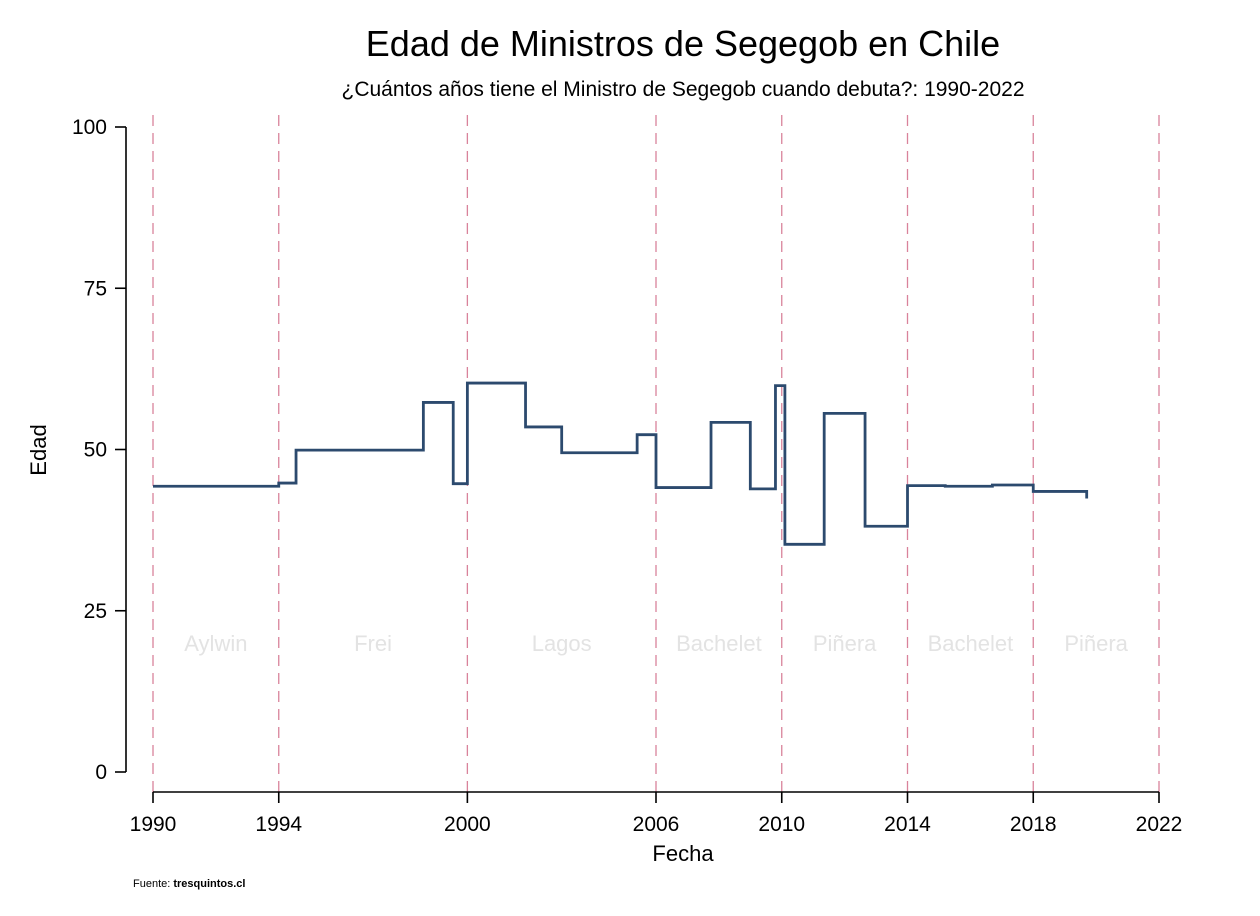  Describe the element at coordinates (467, 824) in the screenshot. I see `x-tick-label: 2000` at that location.